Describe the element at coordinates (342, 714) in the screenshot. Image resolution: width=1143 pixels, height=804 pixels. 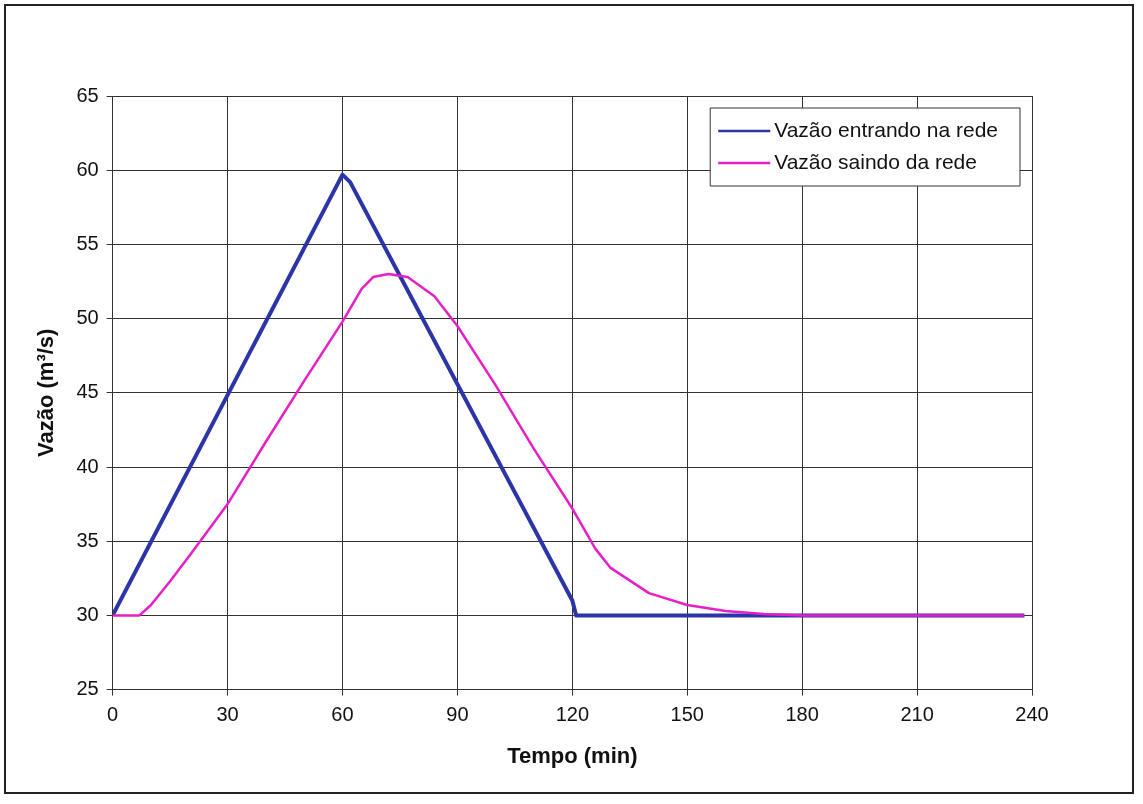
I see `x-tick-label: 60` at that location.